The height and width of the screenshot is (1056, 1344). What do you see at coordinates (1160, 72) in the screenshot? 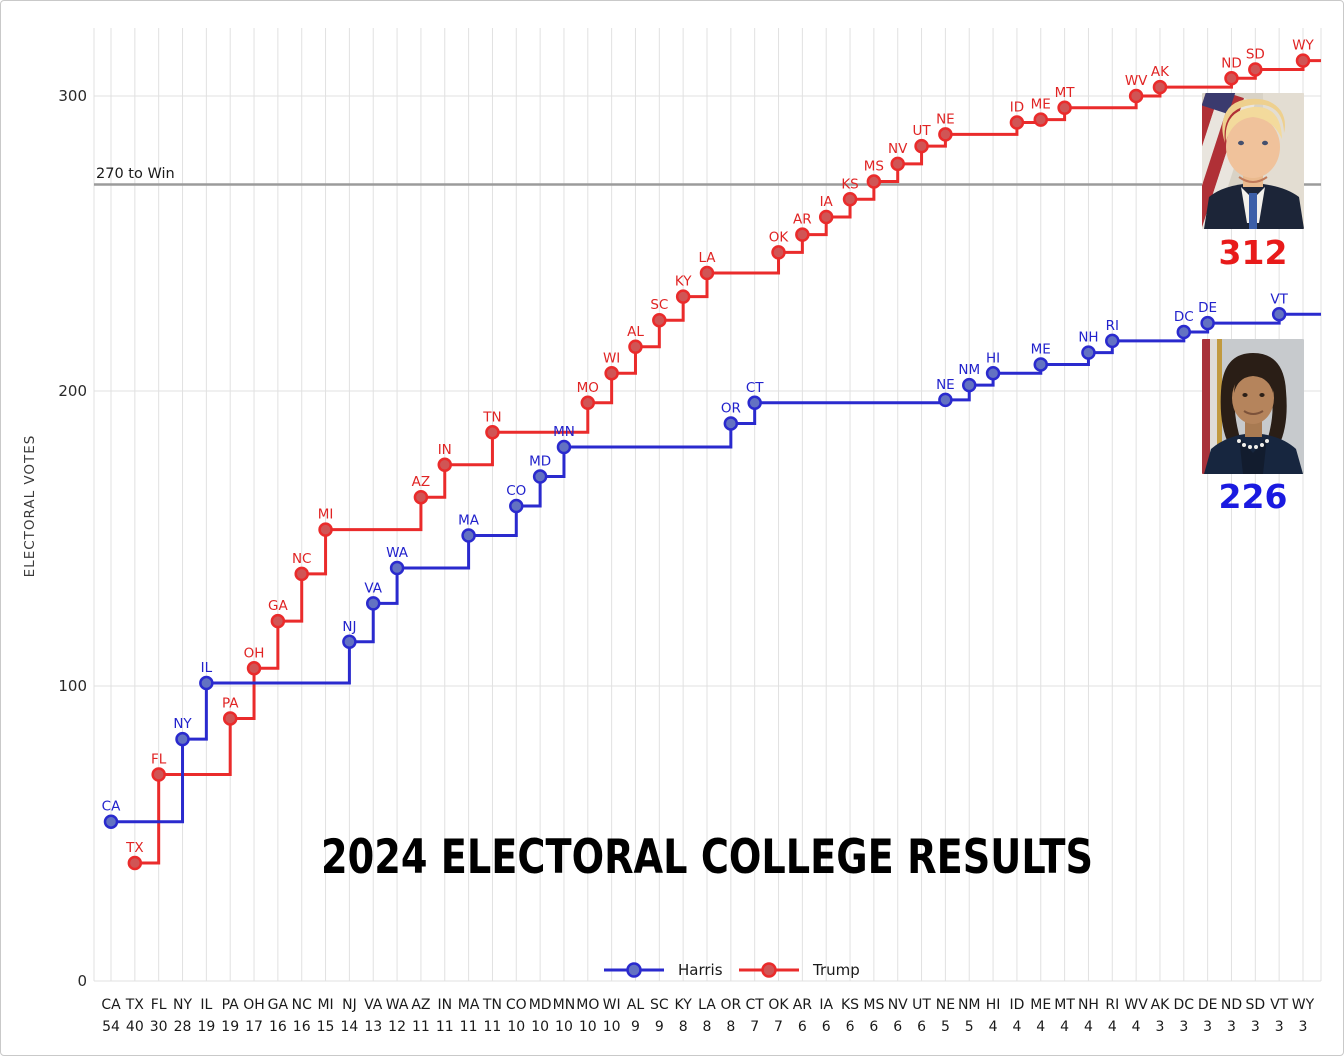
I see `trump-data-point-label: AK` at bounding box center [1160, 72].